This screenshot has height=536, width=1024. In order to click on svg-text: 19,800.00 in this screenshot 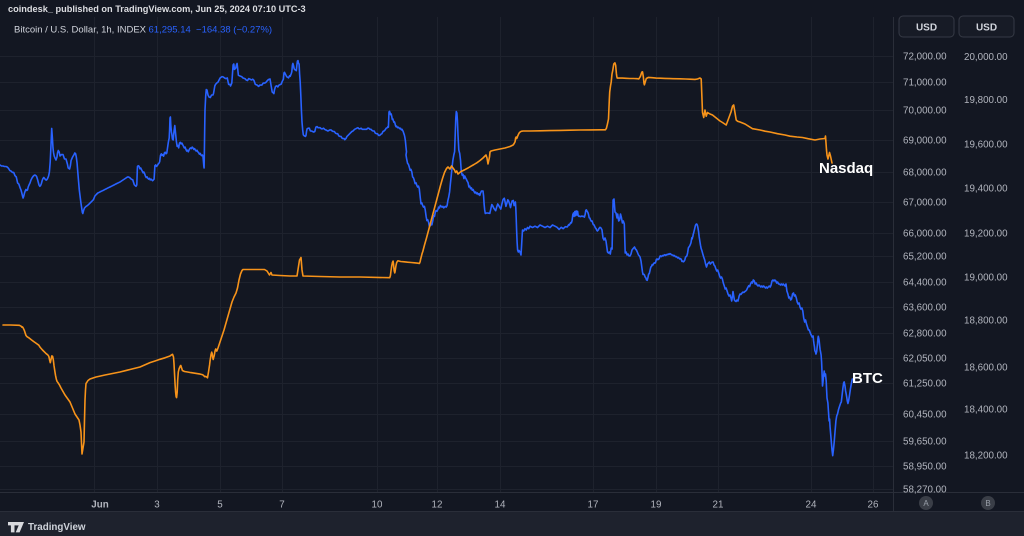, I will do `click(986, 100)`.